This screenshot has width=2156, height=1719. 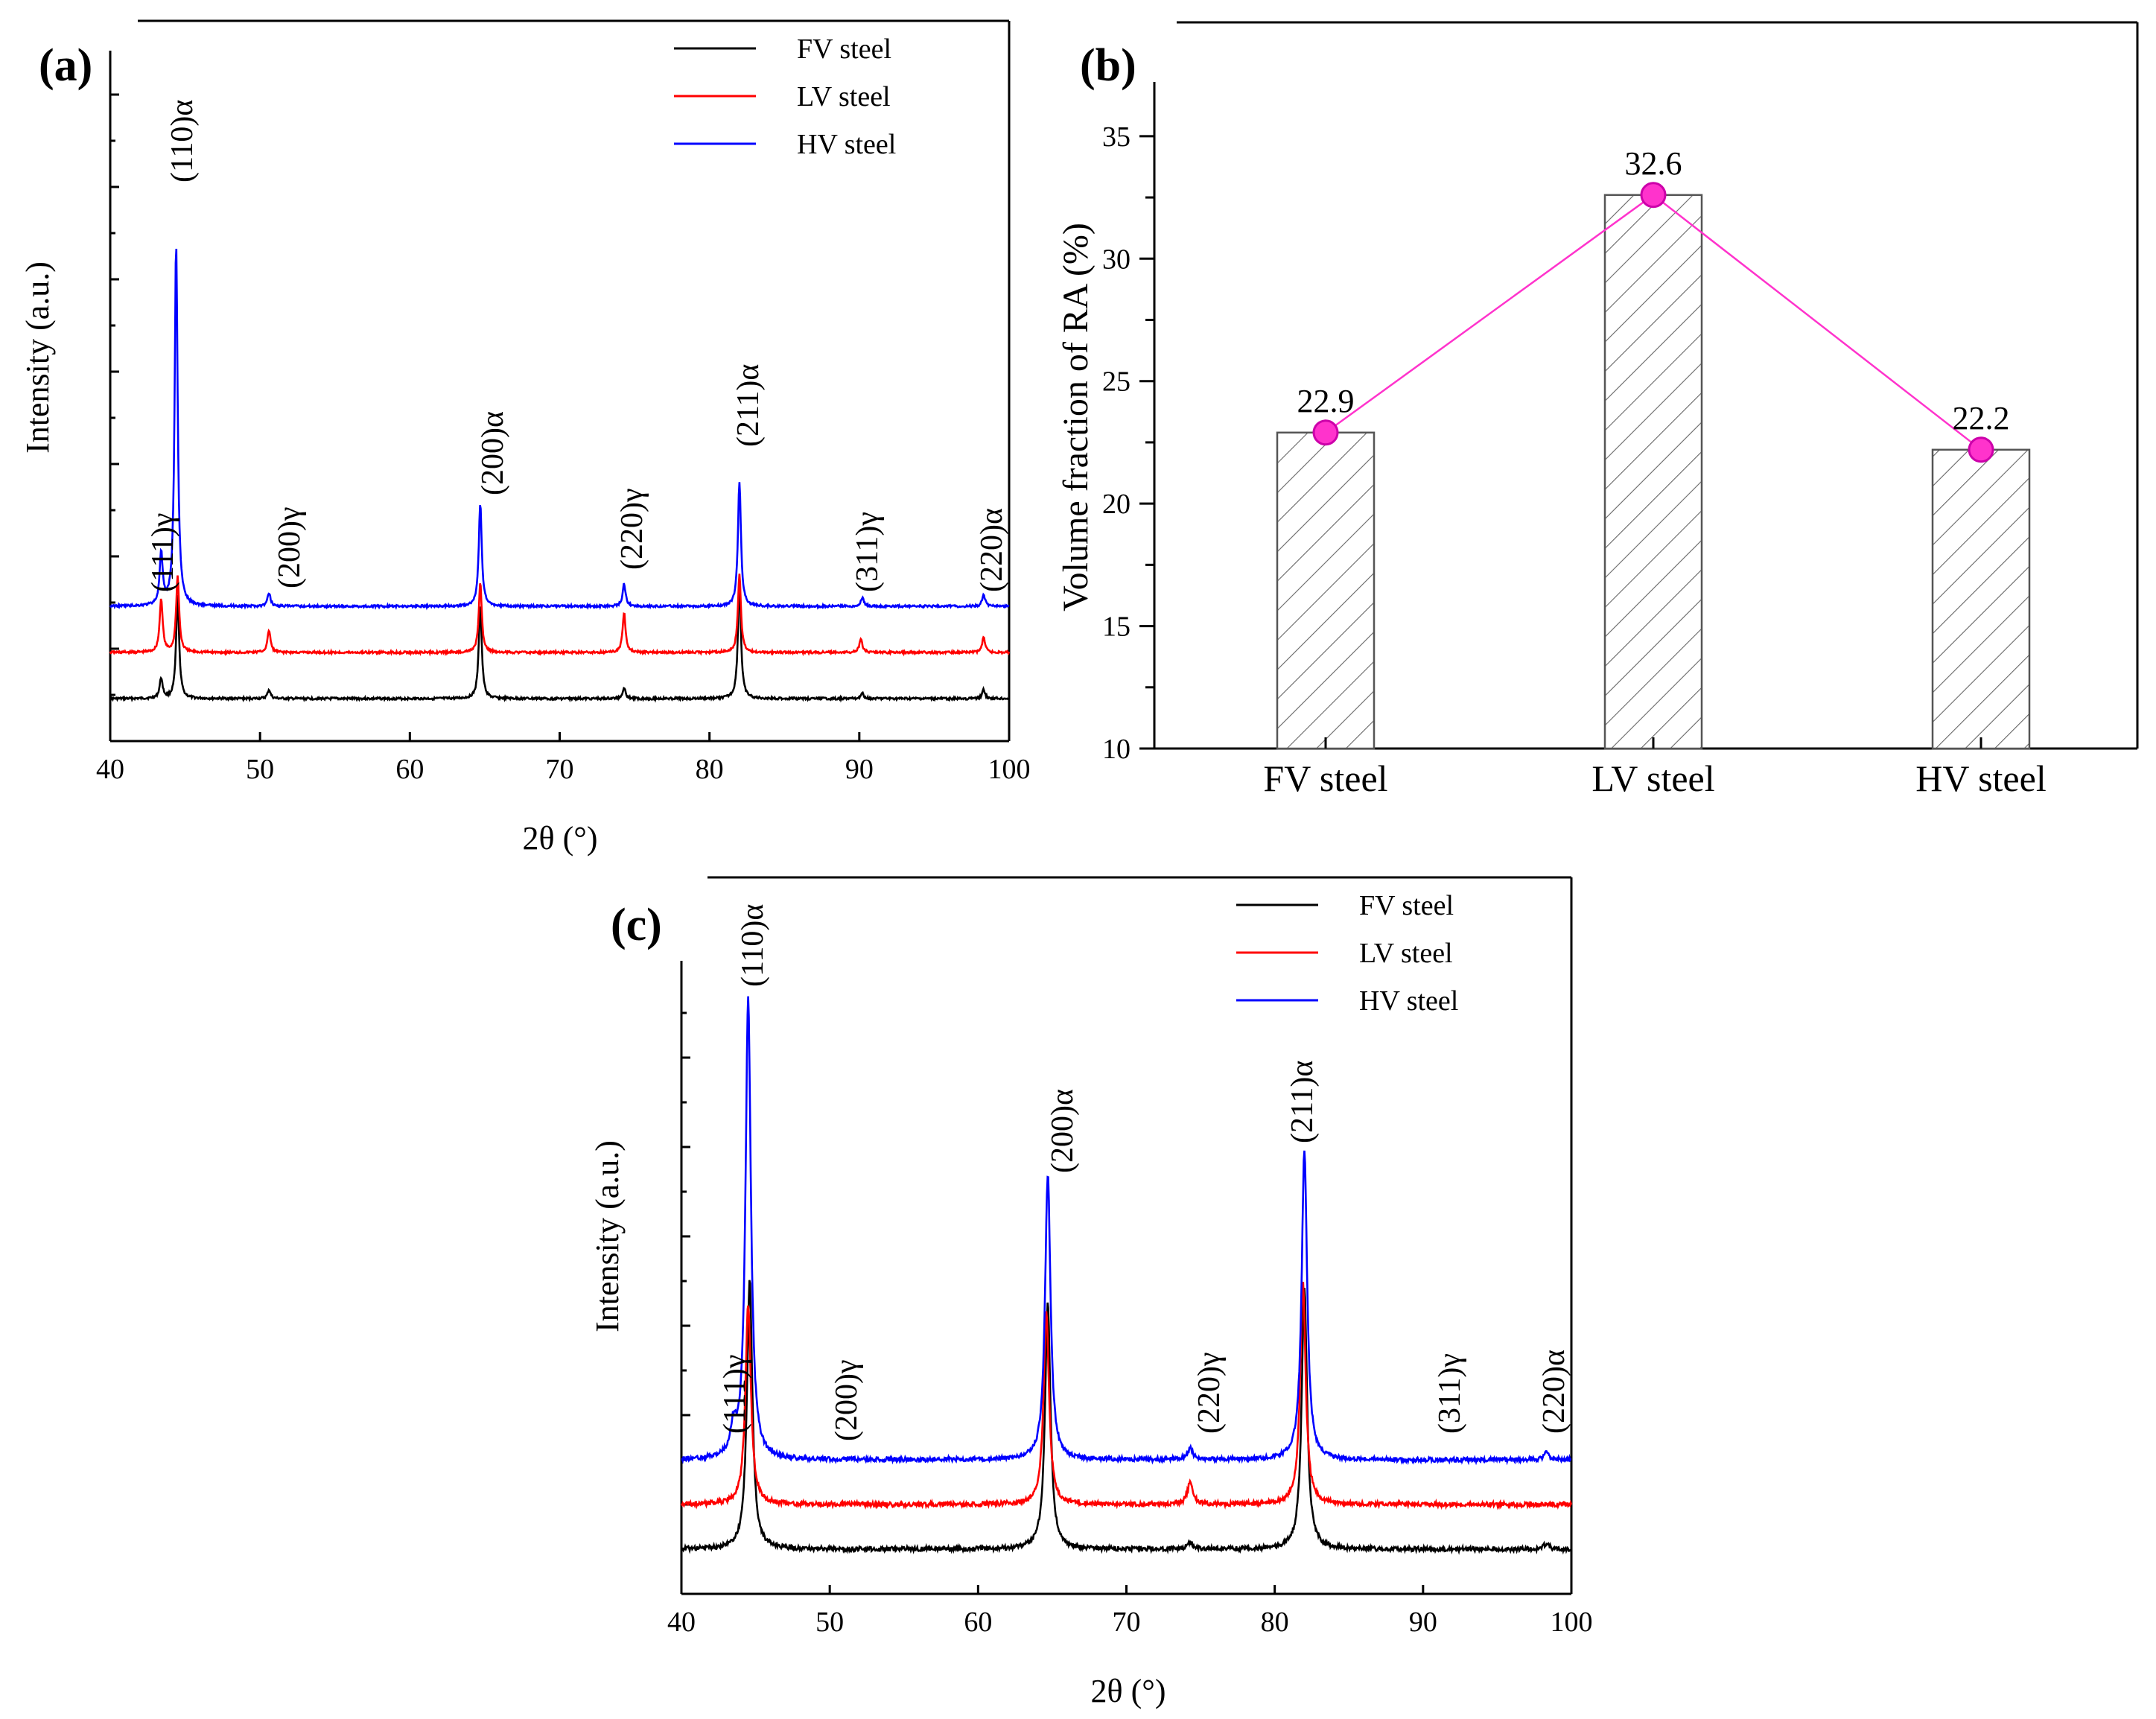 I want to click on a-legend-label: FV steel, so click(x=844, y=50).